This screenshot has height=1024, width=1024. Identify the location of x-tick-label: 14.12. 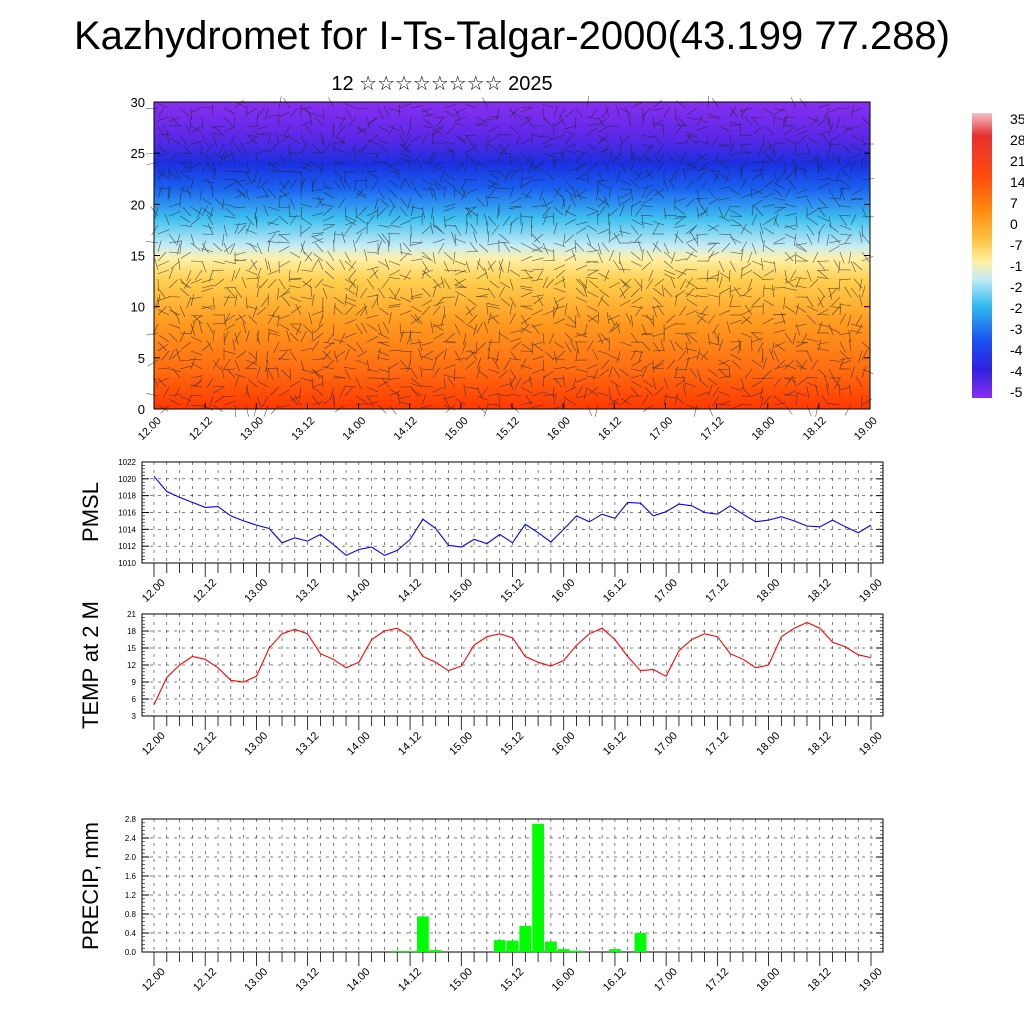
(406, 429).